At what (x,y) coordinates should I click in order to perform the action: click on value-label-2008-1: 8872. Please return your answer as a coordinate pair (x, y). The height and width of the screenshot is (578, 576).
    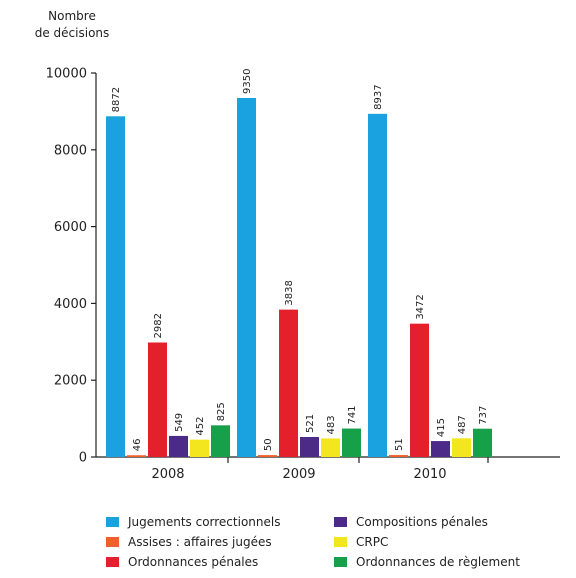
    Looking at the image, I should click on (116, 99).